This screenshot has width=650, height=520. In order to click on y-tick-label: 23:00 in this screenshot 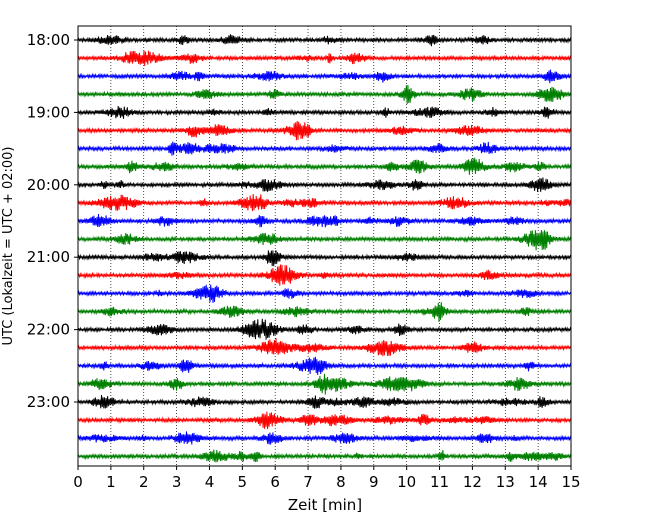, I will do `click(48, 402)`.